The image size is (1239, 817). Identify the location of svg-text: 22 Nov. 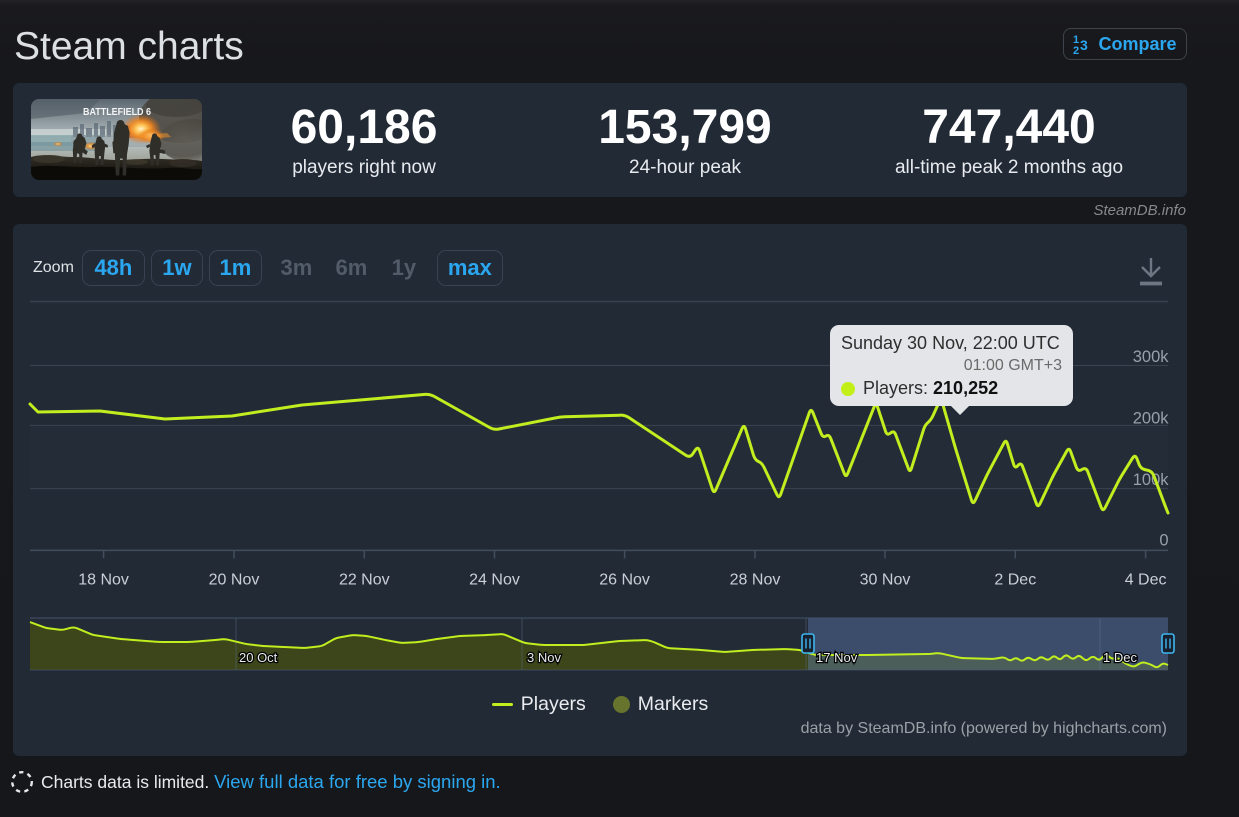
(364, 580).